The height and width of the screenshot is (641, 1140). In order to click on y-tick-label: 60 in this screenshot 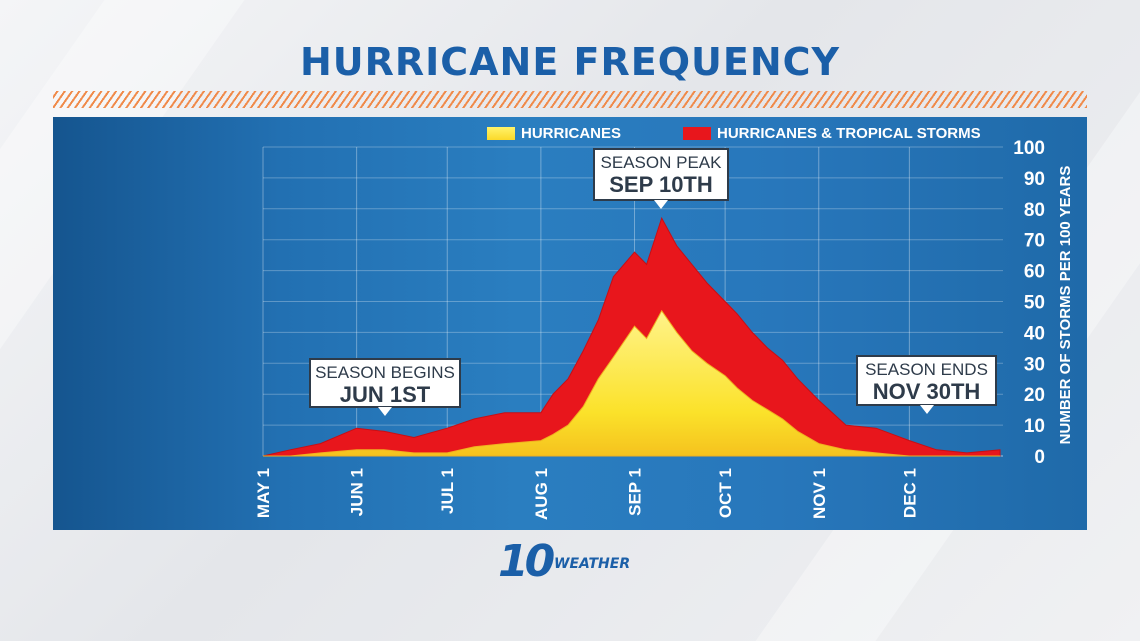, I will do `click(1034, 272)`.